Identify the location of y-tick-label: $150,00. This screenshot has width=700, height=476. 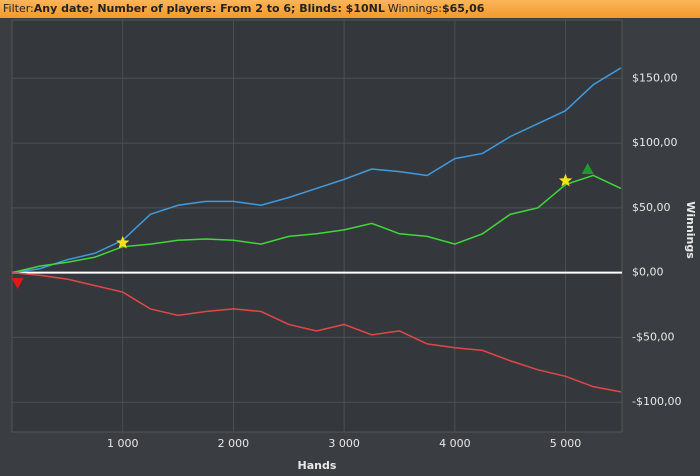
(655, 77).